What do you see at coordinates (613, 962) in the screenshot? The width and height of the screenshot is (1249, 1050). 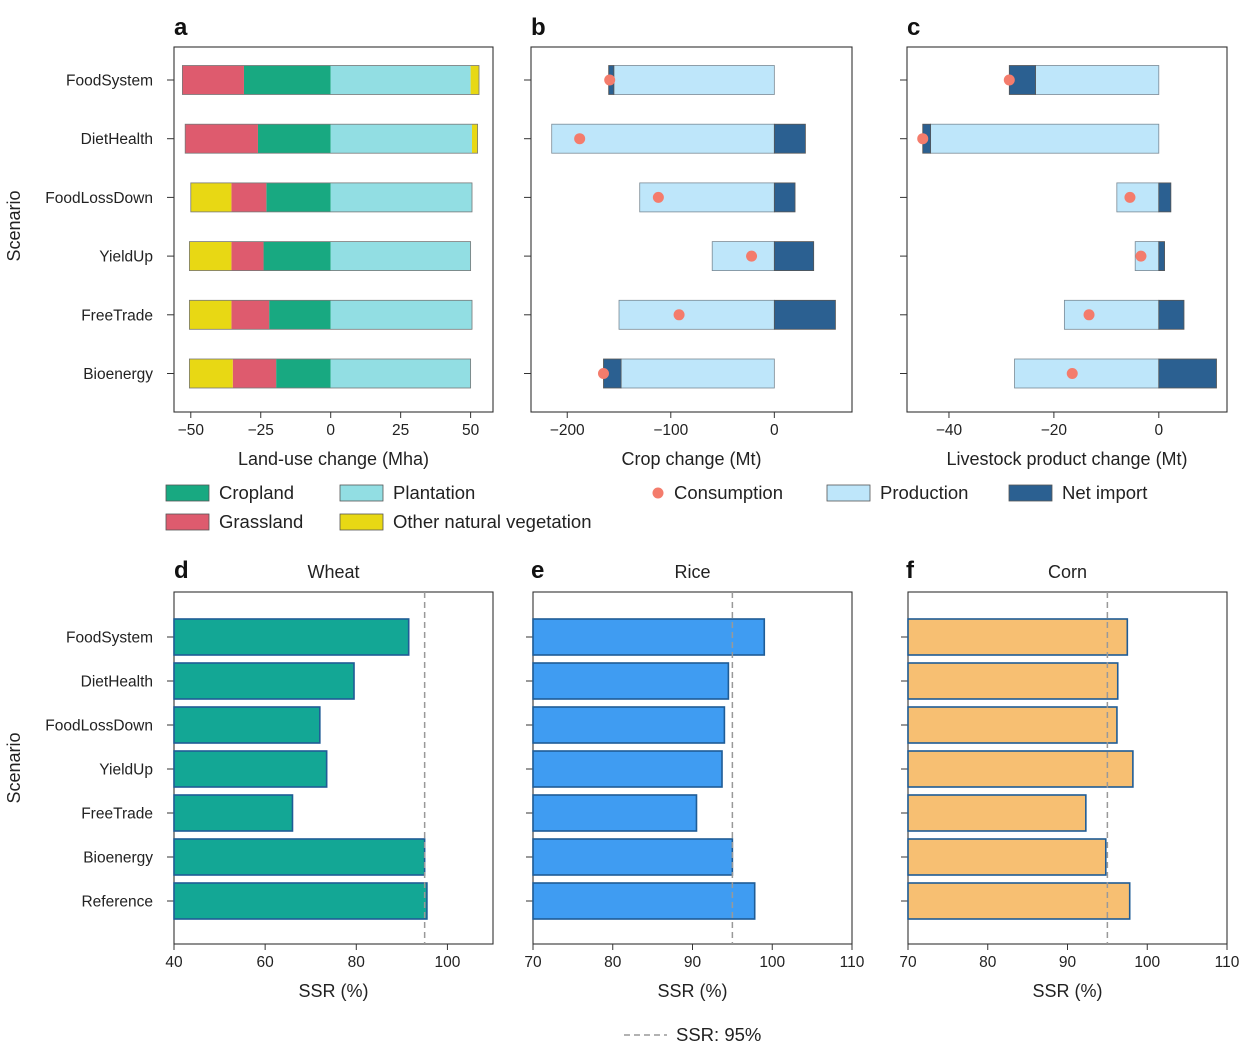 I see `x-tick-label-e: 80` at bounding box center [613, 962].